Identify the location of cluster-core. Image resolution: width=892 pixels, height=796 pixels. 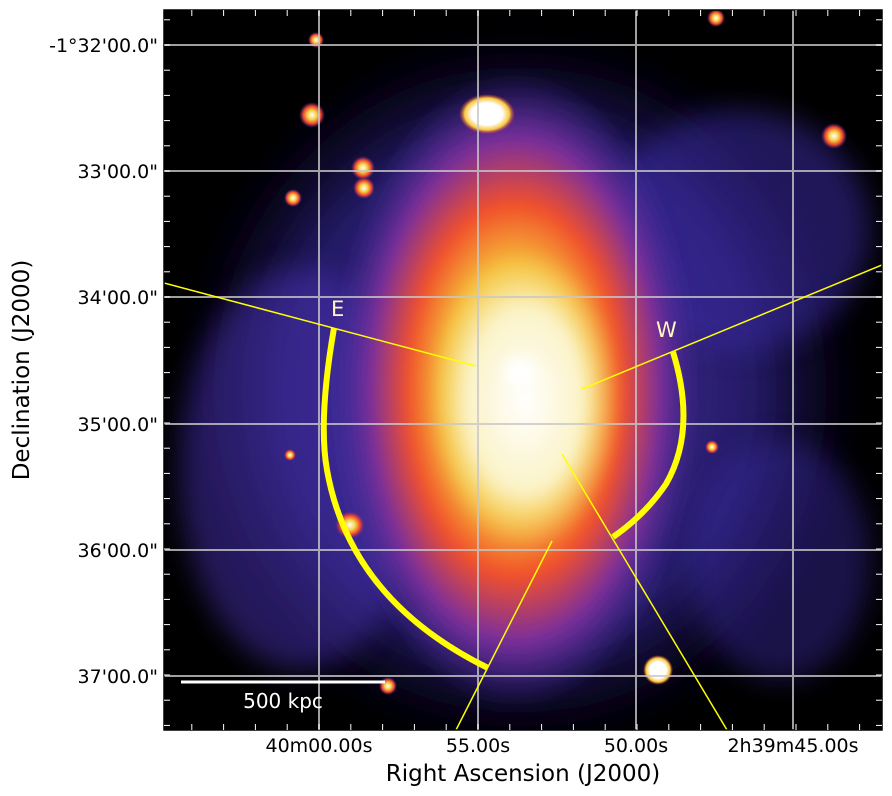
(520, 372).